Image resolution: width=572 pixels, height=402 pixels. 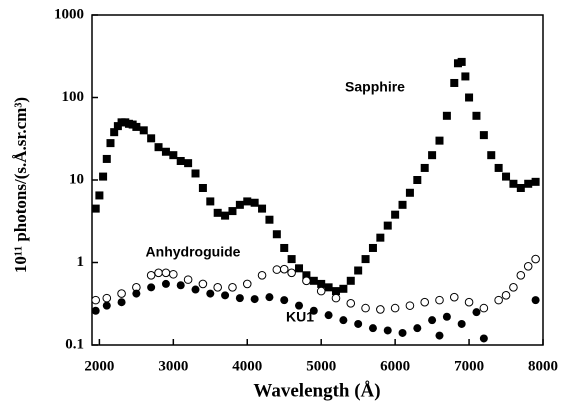 I want to click on x-axis-label: Wavelength (Å), so click(x=316, y=390).